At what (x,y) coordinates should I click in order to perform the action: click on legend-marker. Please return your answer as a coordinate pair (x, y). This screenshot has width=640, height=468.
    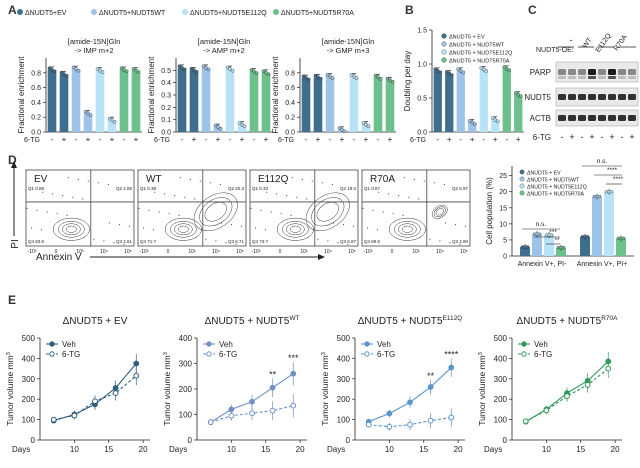
    Looking at the image, I should click on (209, 344).